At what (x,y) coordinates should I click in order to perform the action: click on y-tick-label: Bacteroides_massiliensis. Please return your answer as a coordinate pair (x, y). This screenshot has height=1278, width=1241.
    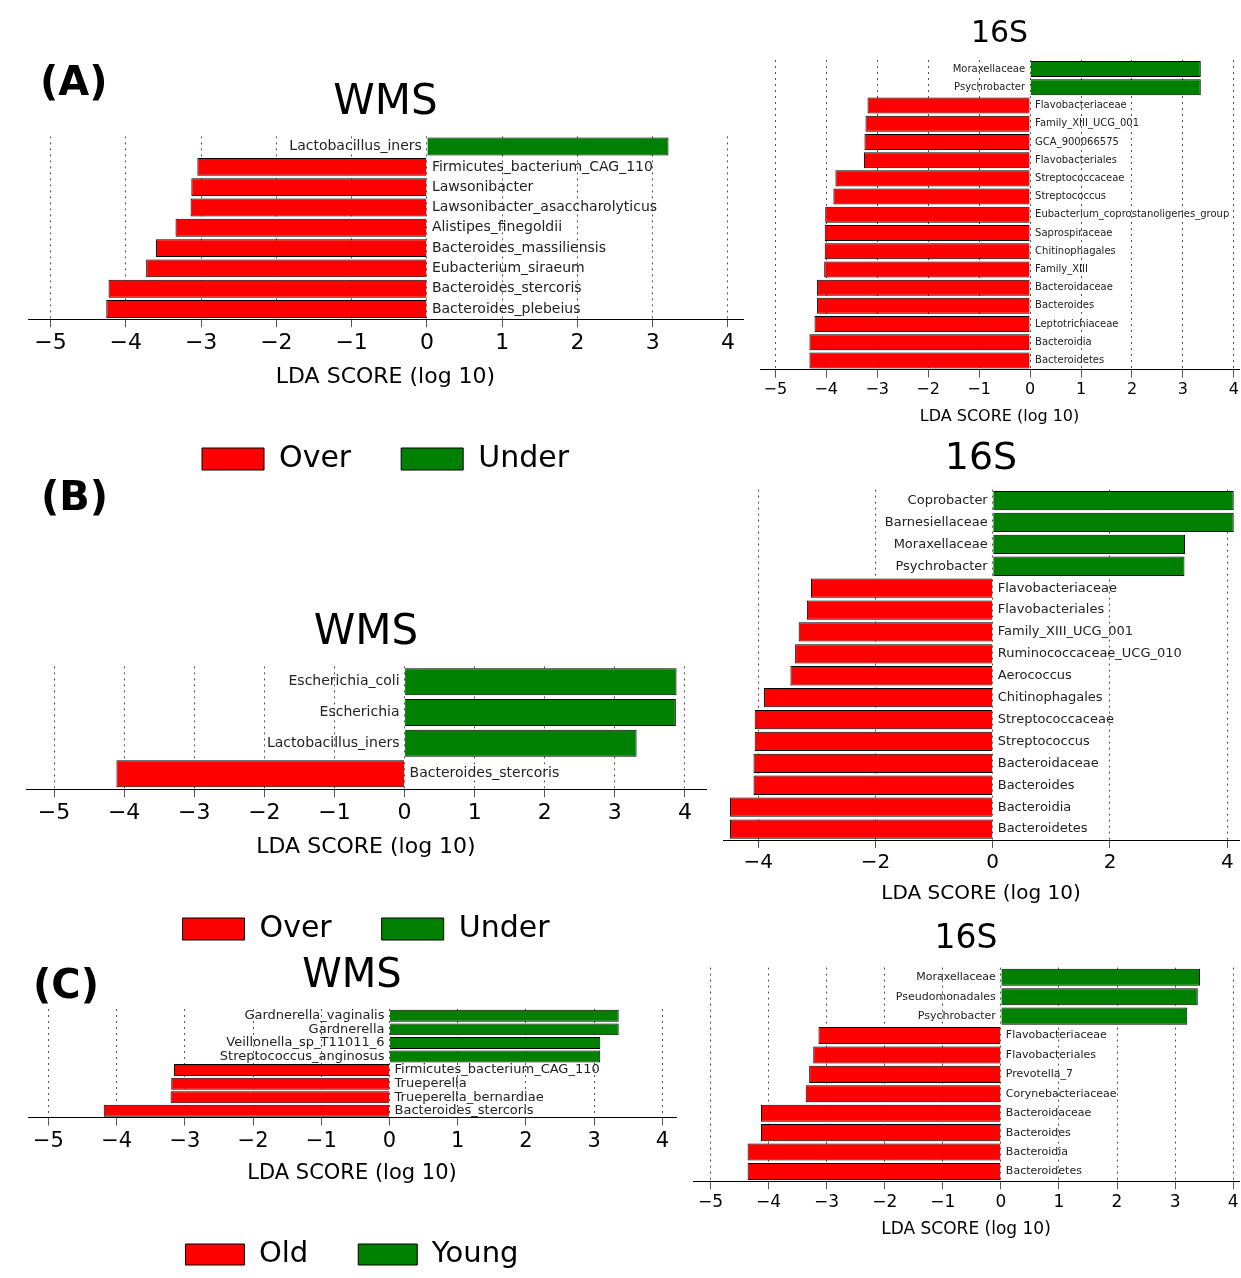
    Looking at the image, I should click on (519, 246).